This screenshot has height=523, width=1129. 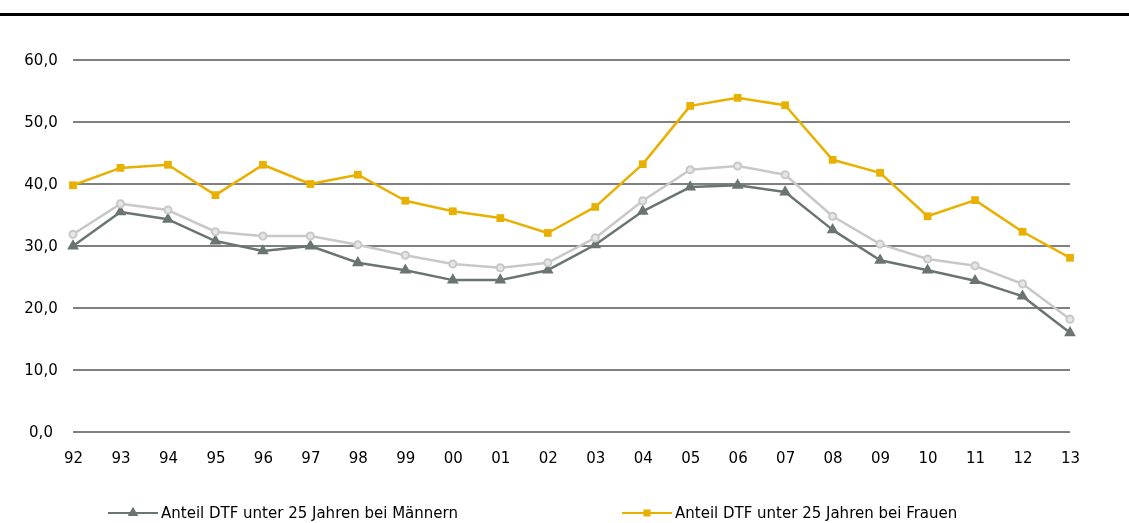 I want to click on y-tick-label: 60,0, so click(x=41, y=60).